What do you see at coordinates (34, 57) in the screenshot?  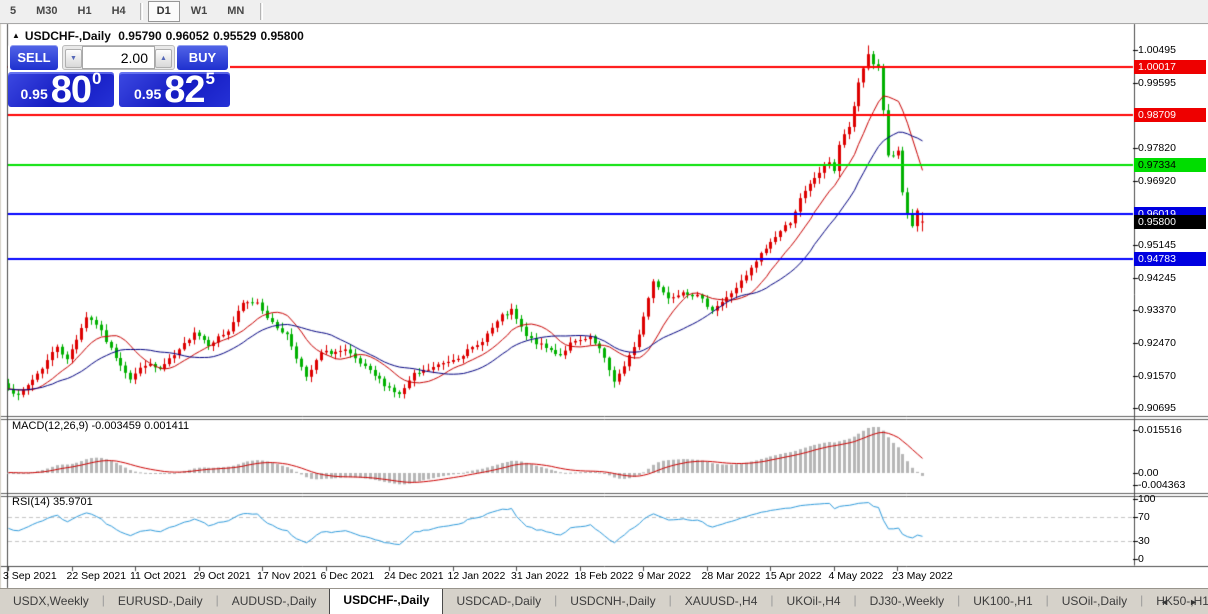 I see `sell-button: SELL` at bounding box center [34, 57].